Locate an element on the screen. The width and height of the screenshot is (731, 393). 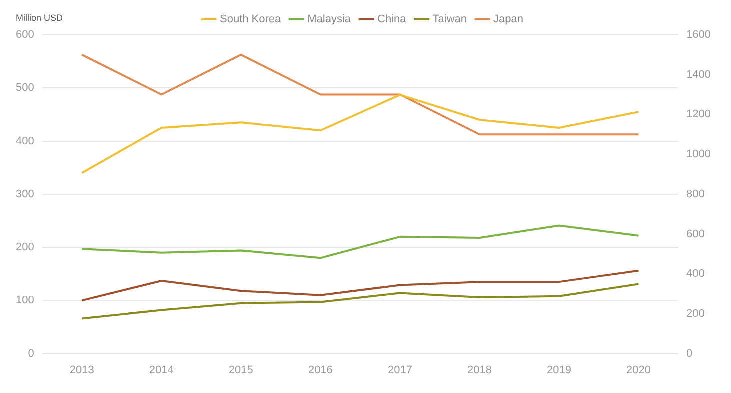
x-tick-label: 2013 is located at coordinates (82, 370).